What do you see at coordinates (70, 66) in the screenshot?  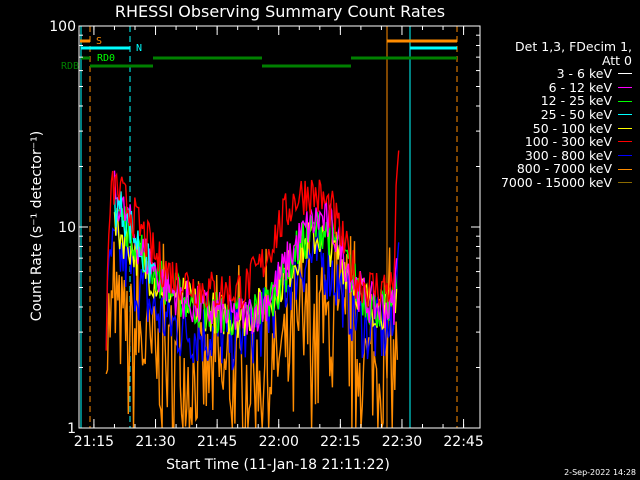 I see `rdb-label: RDB` at bounding box center [70, 66].